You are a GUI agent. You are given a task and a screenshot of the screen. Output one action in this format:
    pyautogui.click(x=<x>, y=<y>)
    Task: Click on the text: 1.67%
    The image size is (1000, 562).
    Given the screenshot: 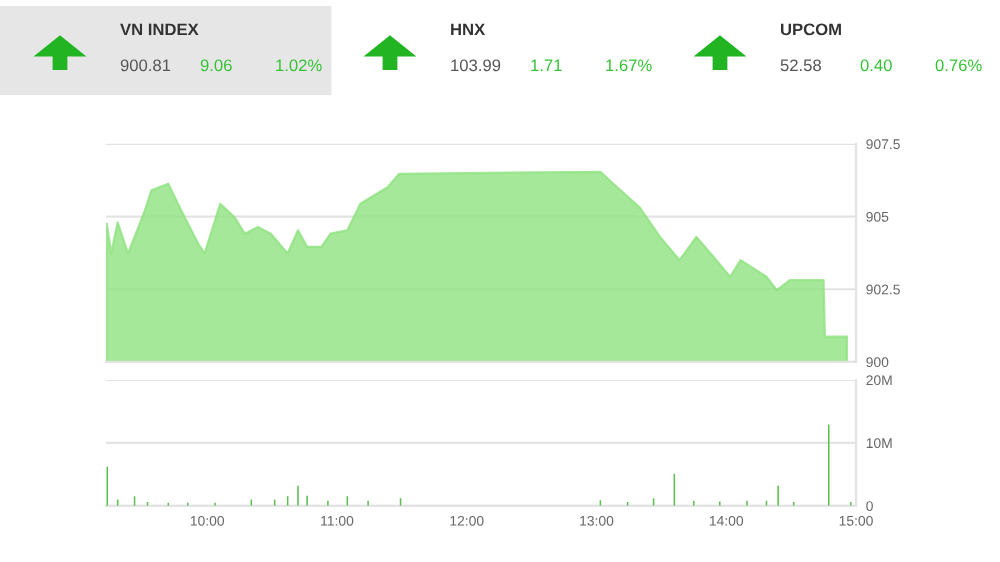 What is the action you would take?
    pyautogui.click(x=629, y=65)
    